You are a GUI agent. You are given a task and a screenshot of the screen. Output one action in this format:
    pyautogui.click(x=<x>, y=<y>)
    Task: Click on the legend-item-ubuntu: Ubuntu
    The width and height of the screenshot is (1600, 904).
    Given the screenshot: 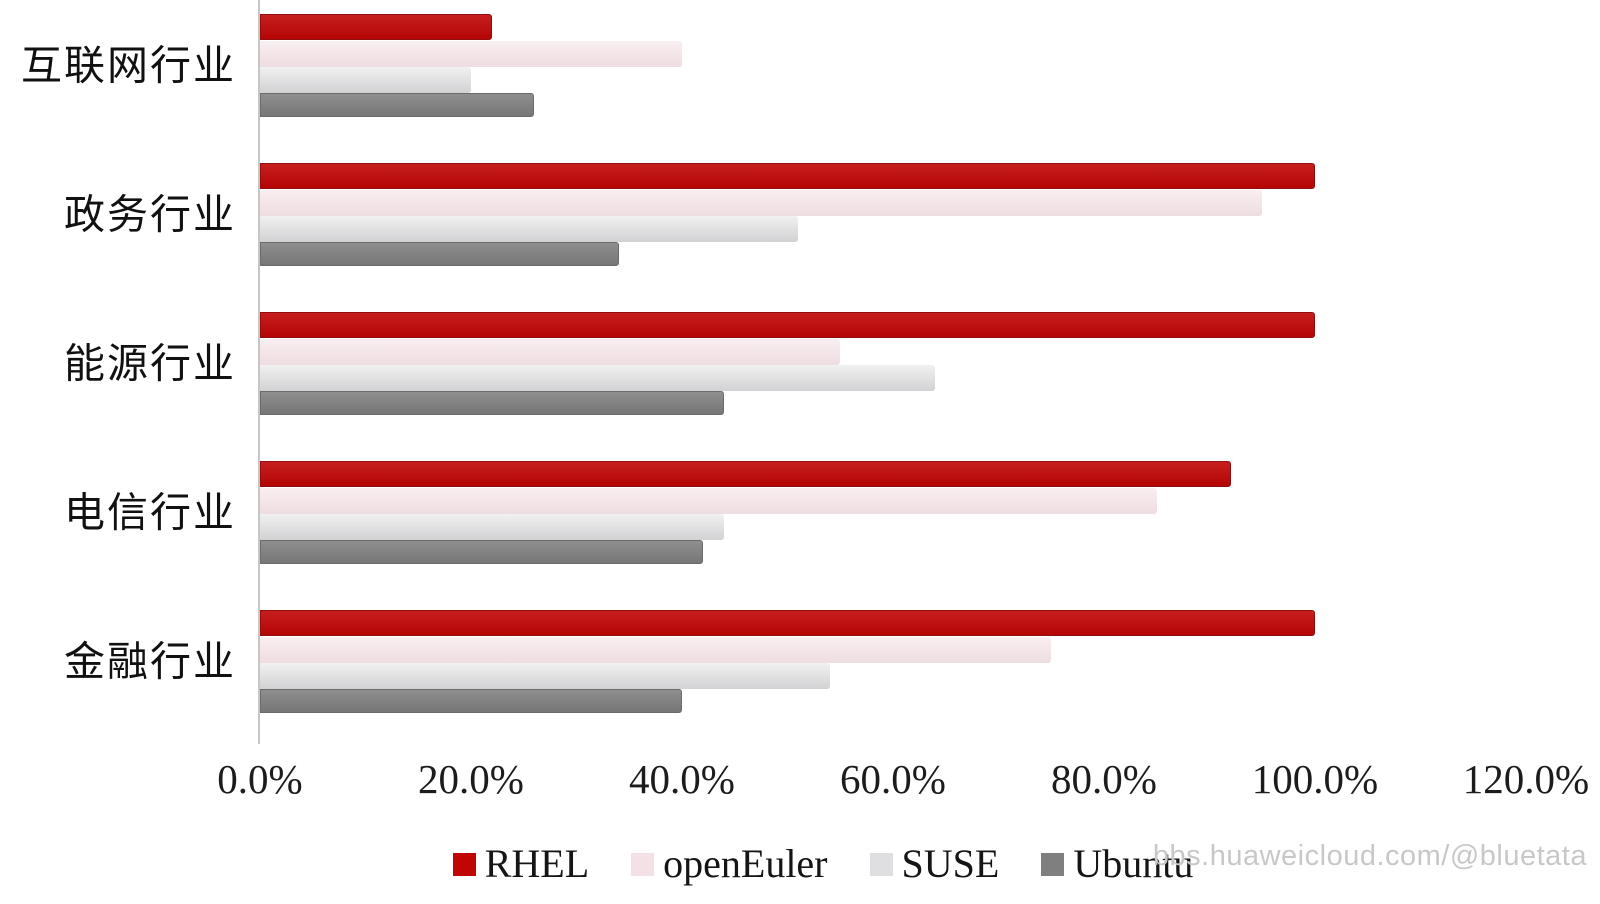 What is the action you would take?
    pyautogui.click(x=1117, y=864)
    